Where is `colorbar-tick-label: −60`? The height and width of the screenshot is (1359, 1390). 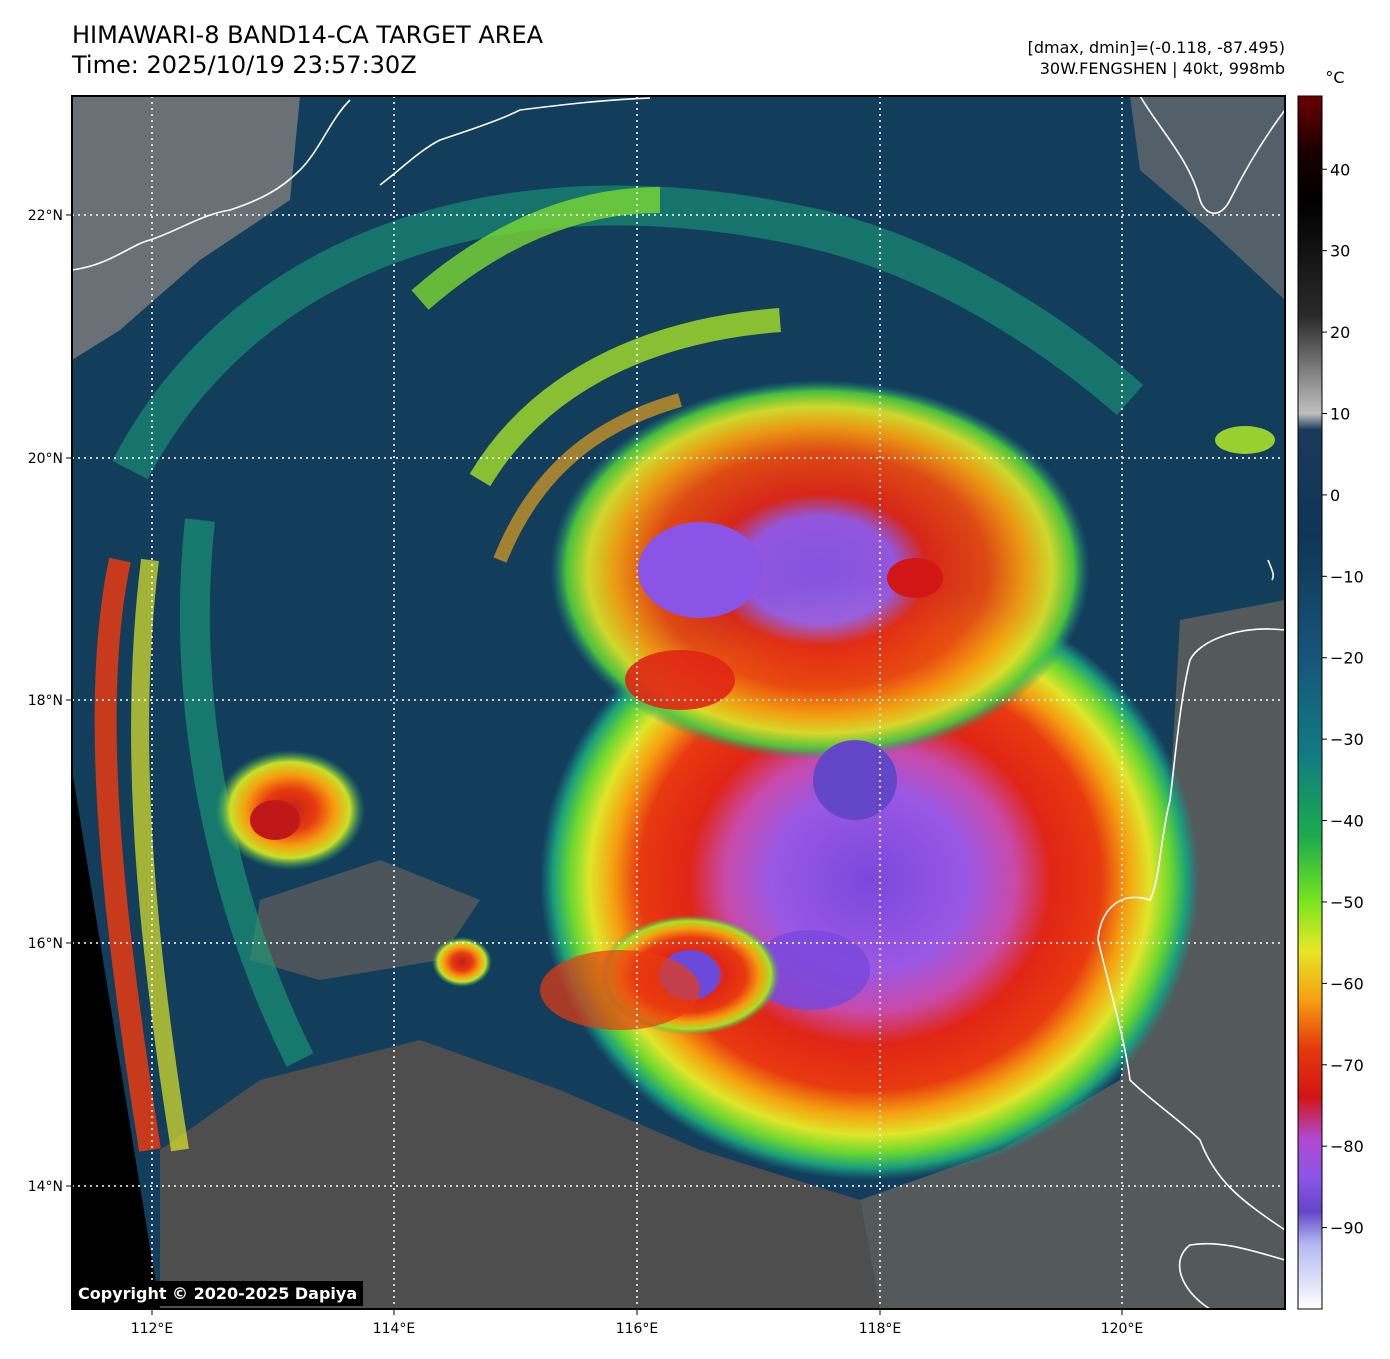 colorbar-tick-label: −60 is located at coordinates (1347, 983).